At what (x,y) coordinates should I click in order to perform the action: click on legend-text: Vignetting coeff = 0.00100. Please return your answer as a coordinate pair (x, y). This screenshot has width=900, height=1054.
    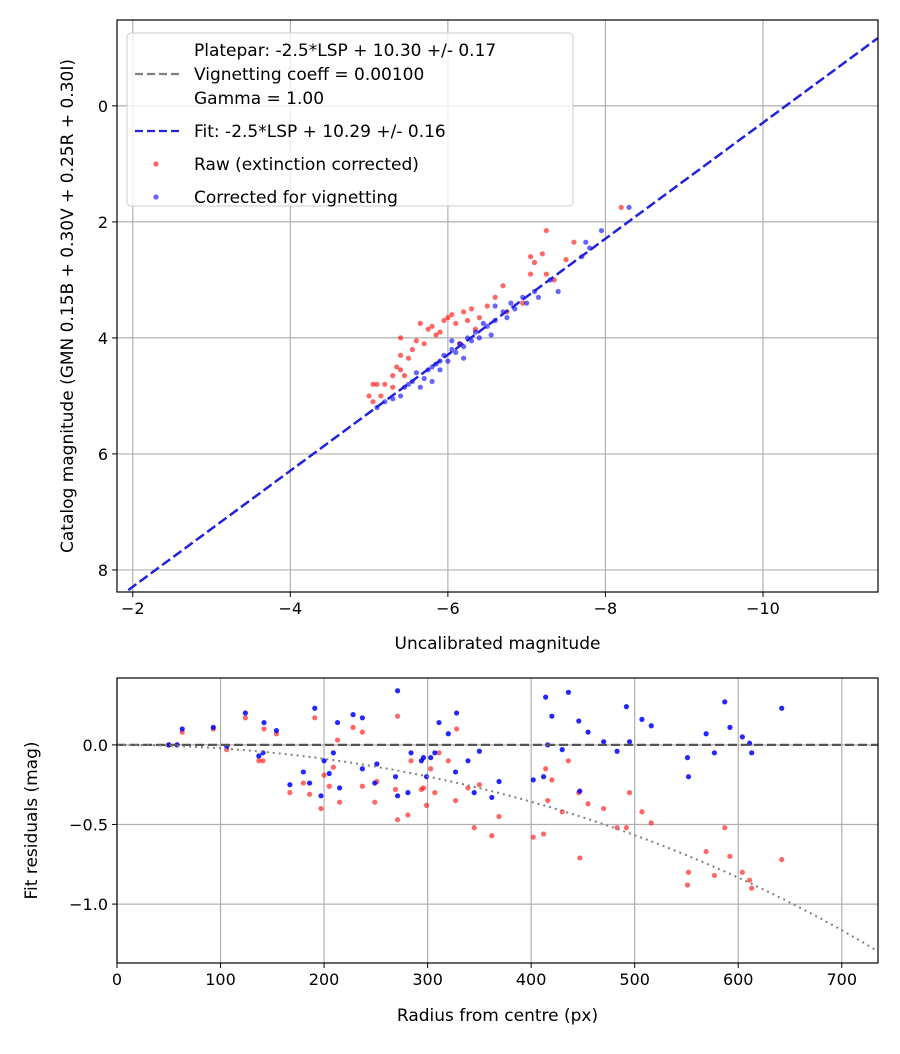
    Looking at the image, I should click on (309, 75).